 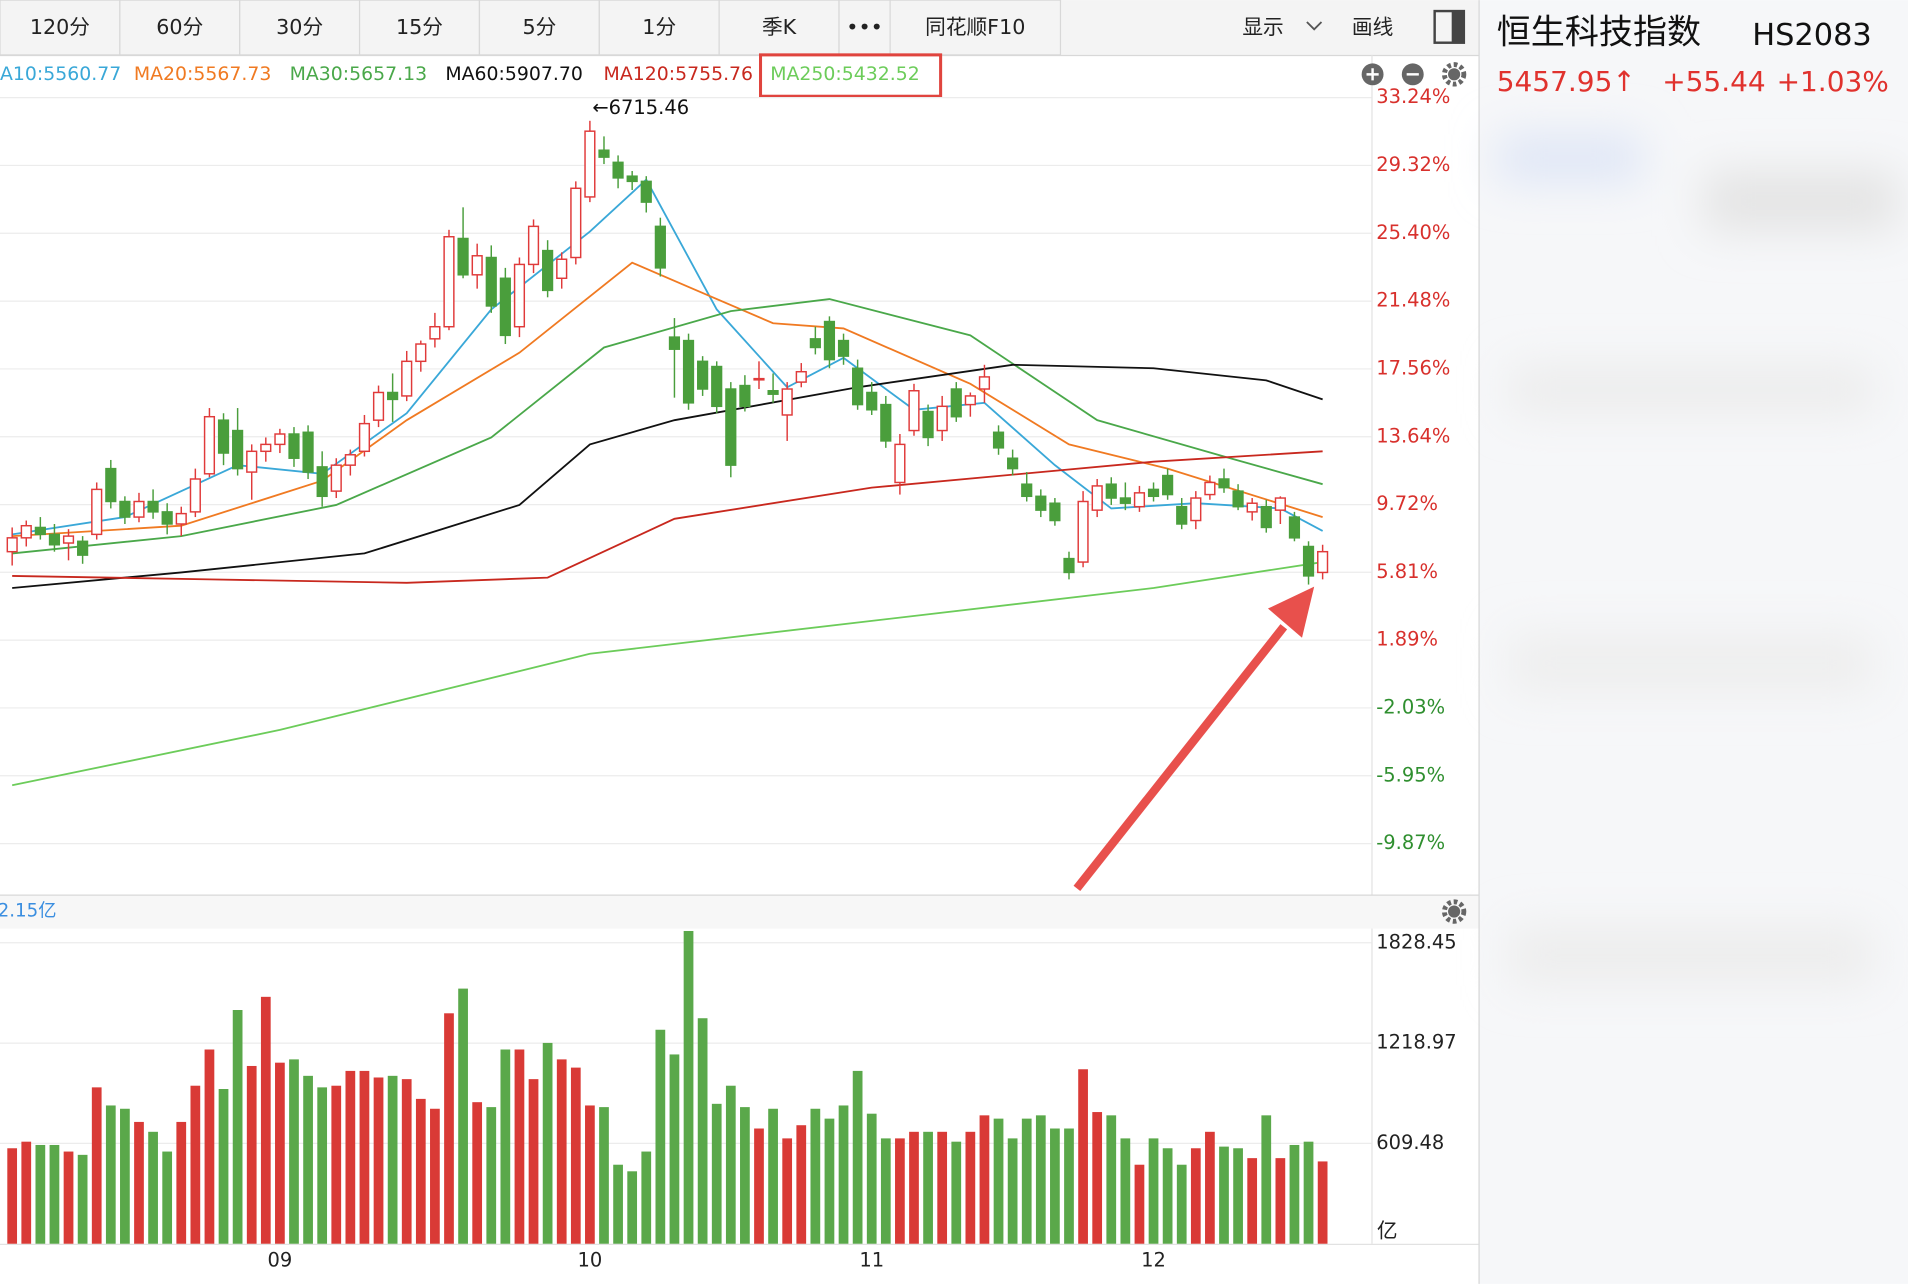 What do you see at coordinates (1410, 706) in the screenshot?
I see `y-tick-label: -2.03%` at bounding box center [1410, 706].